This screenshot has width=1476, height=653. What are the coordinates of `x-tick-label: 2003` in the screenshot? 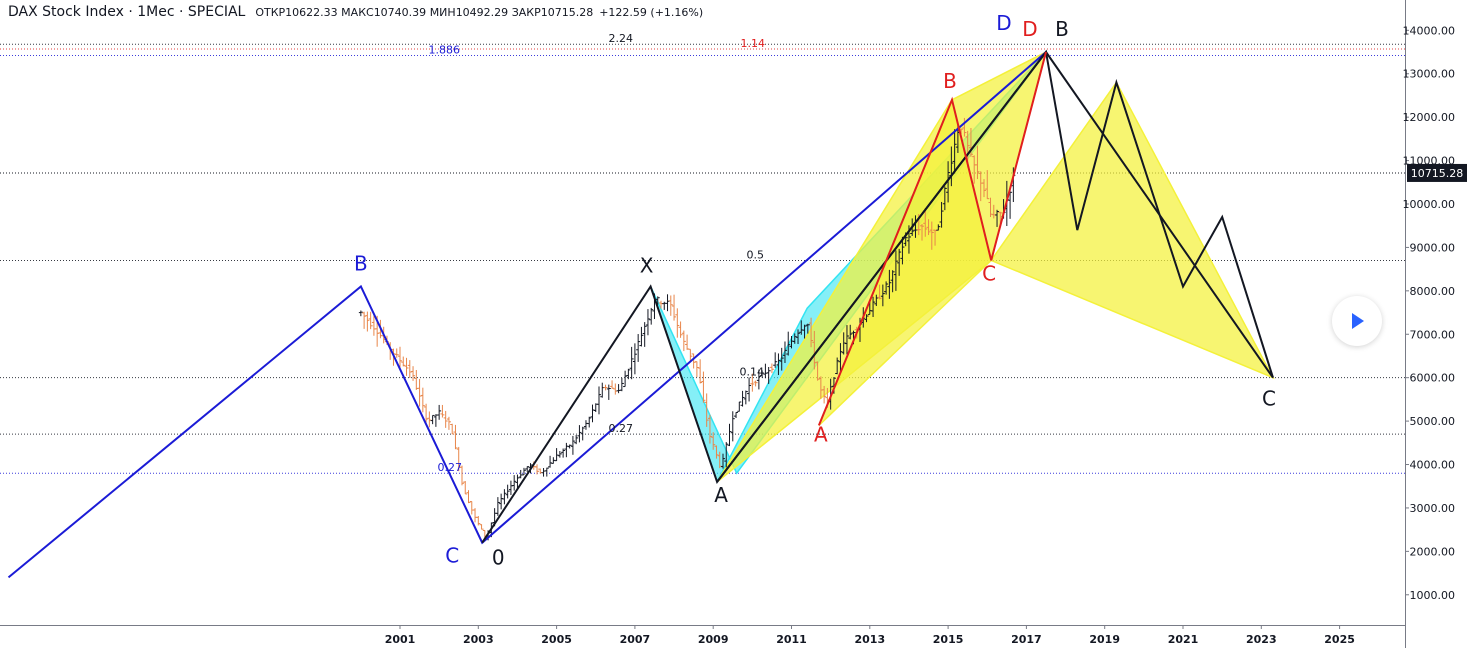 It's located at (478, 639).